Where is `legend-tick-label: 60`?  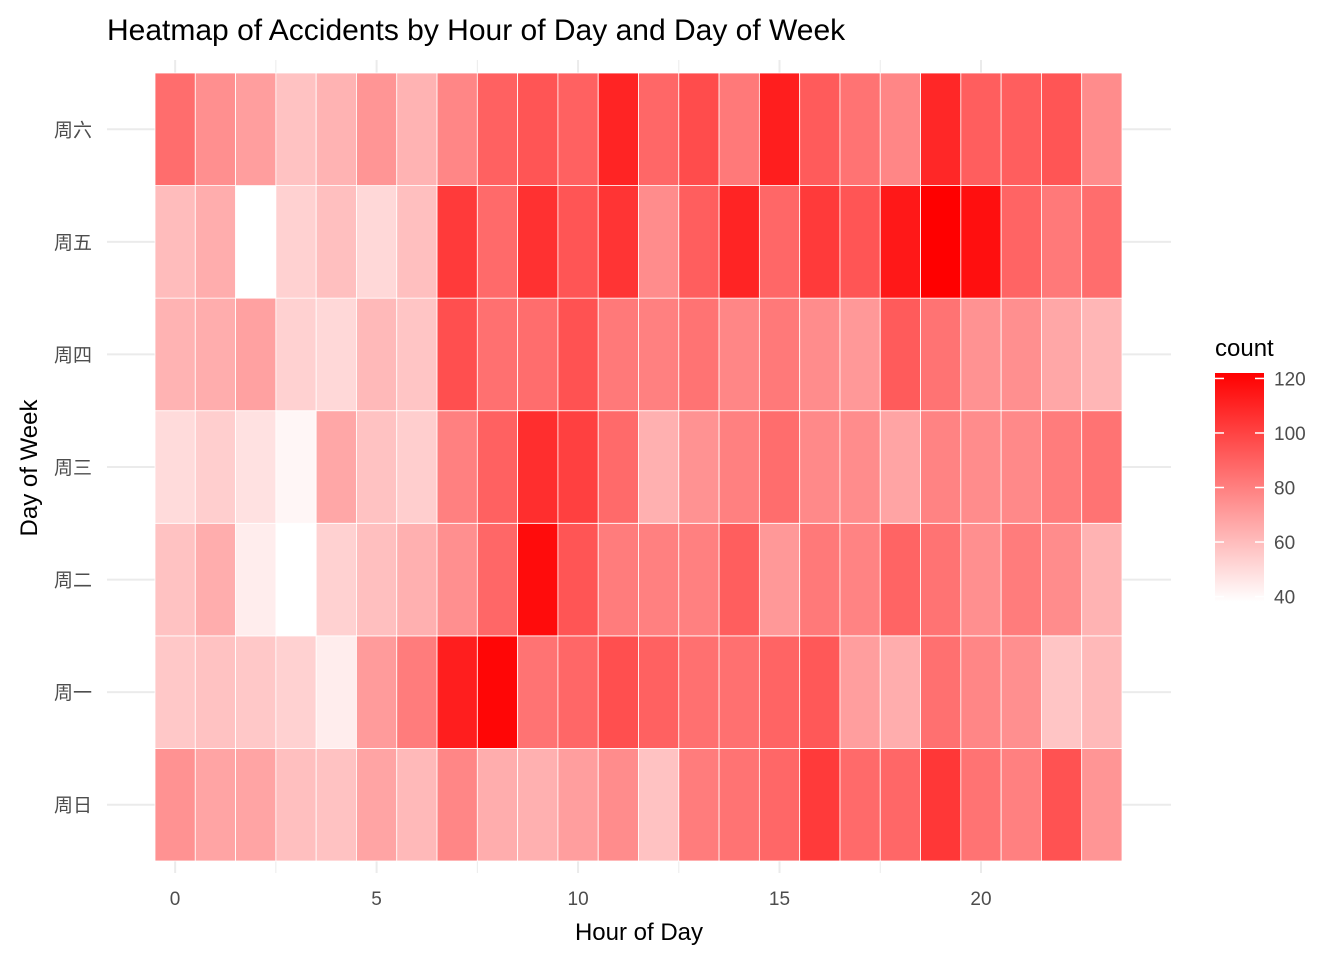 legend-tick-label: 60 is located at coordinates (1284, 543).